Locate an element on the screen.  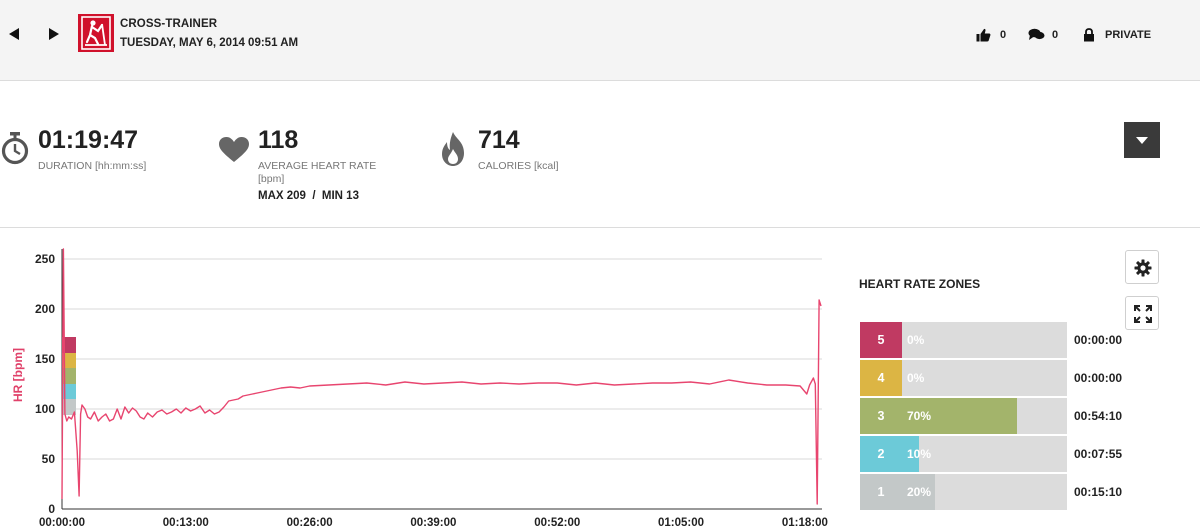
zone-number: 5 is located at coordinates (881, 340).